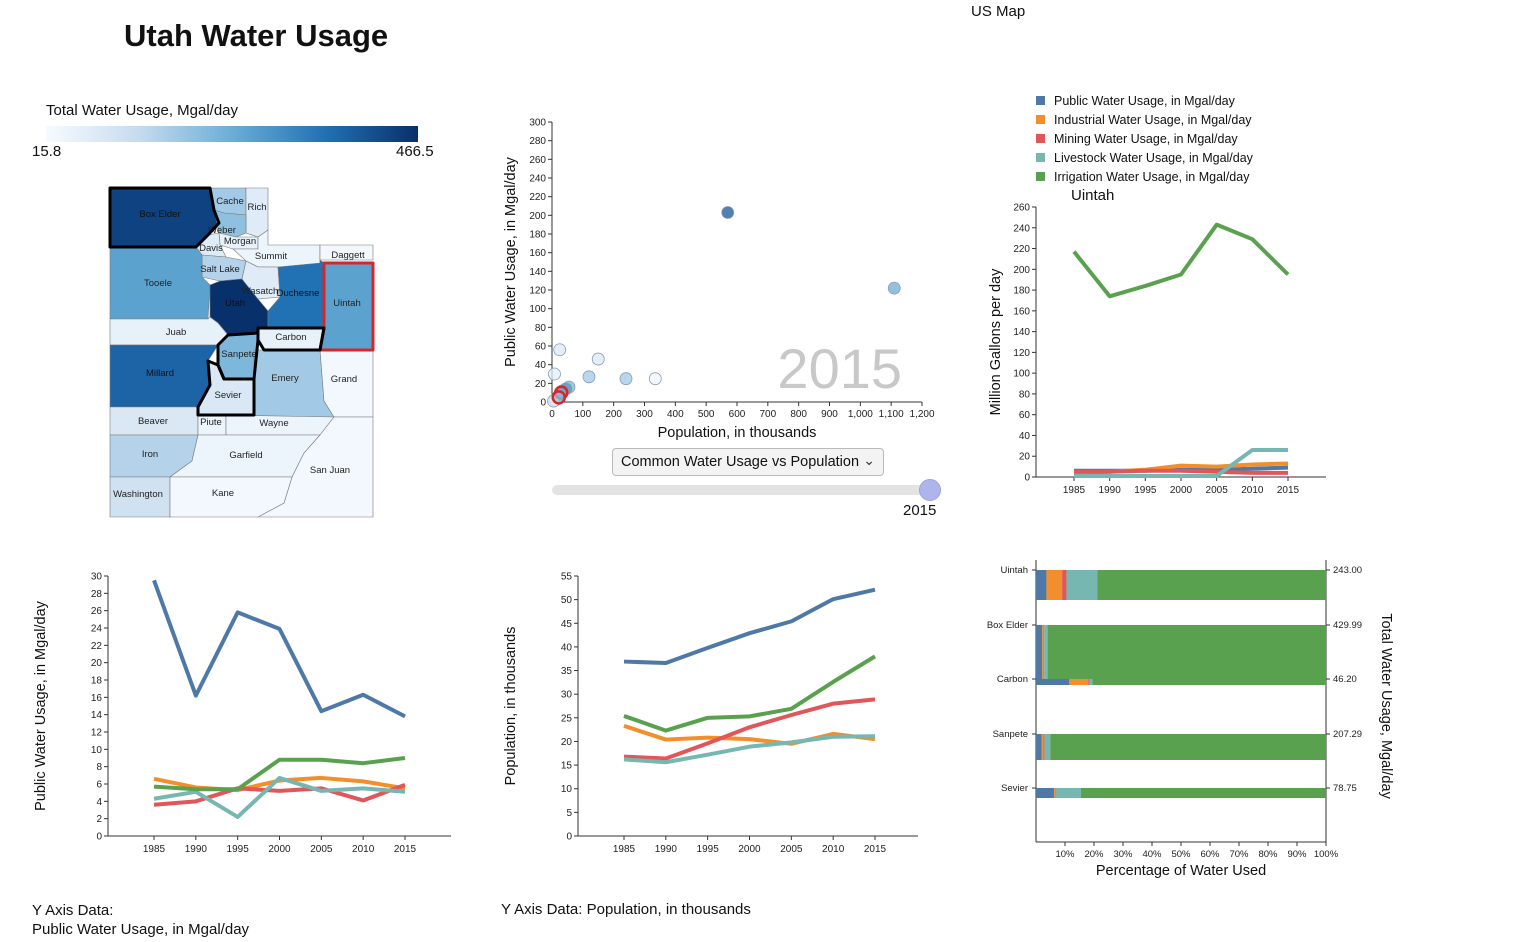 This screenshot has width=1523, height=942. I want to click on public-usage-y-tick-label: 28, so click(97, 594).